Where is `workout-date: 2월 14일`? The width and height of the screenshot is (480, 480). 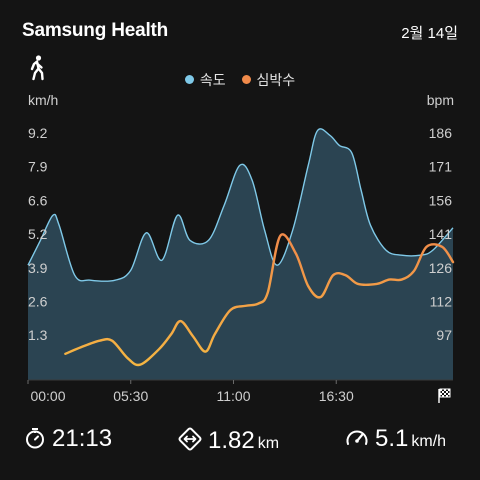 workout-date: 2월 14일 is located at coordinates (429, 33).